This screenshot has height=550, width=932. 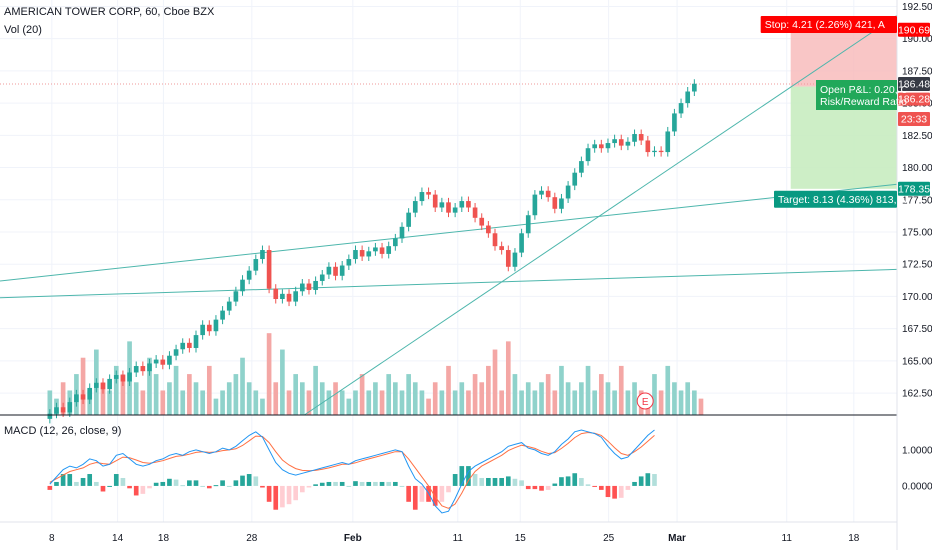 What do you see at coordinates (63, 431) in the screenshot?
I see `macd-indicator-label: MACD (12, 26, close, 9)` at bounding box center [63, 431].